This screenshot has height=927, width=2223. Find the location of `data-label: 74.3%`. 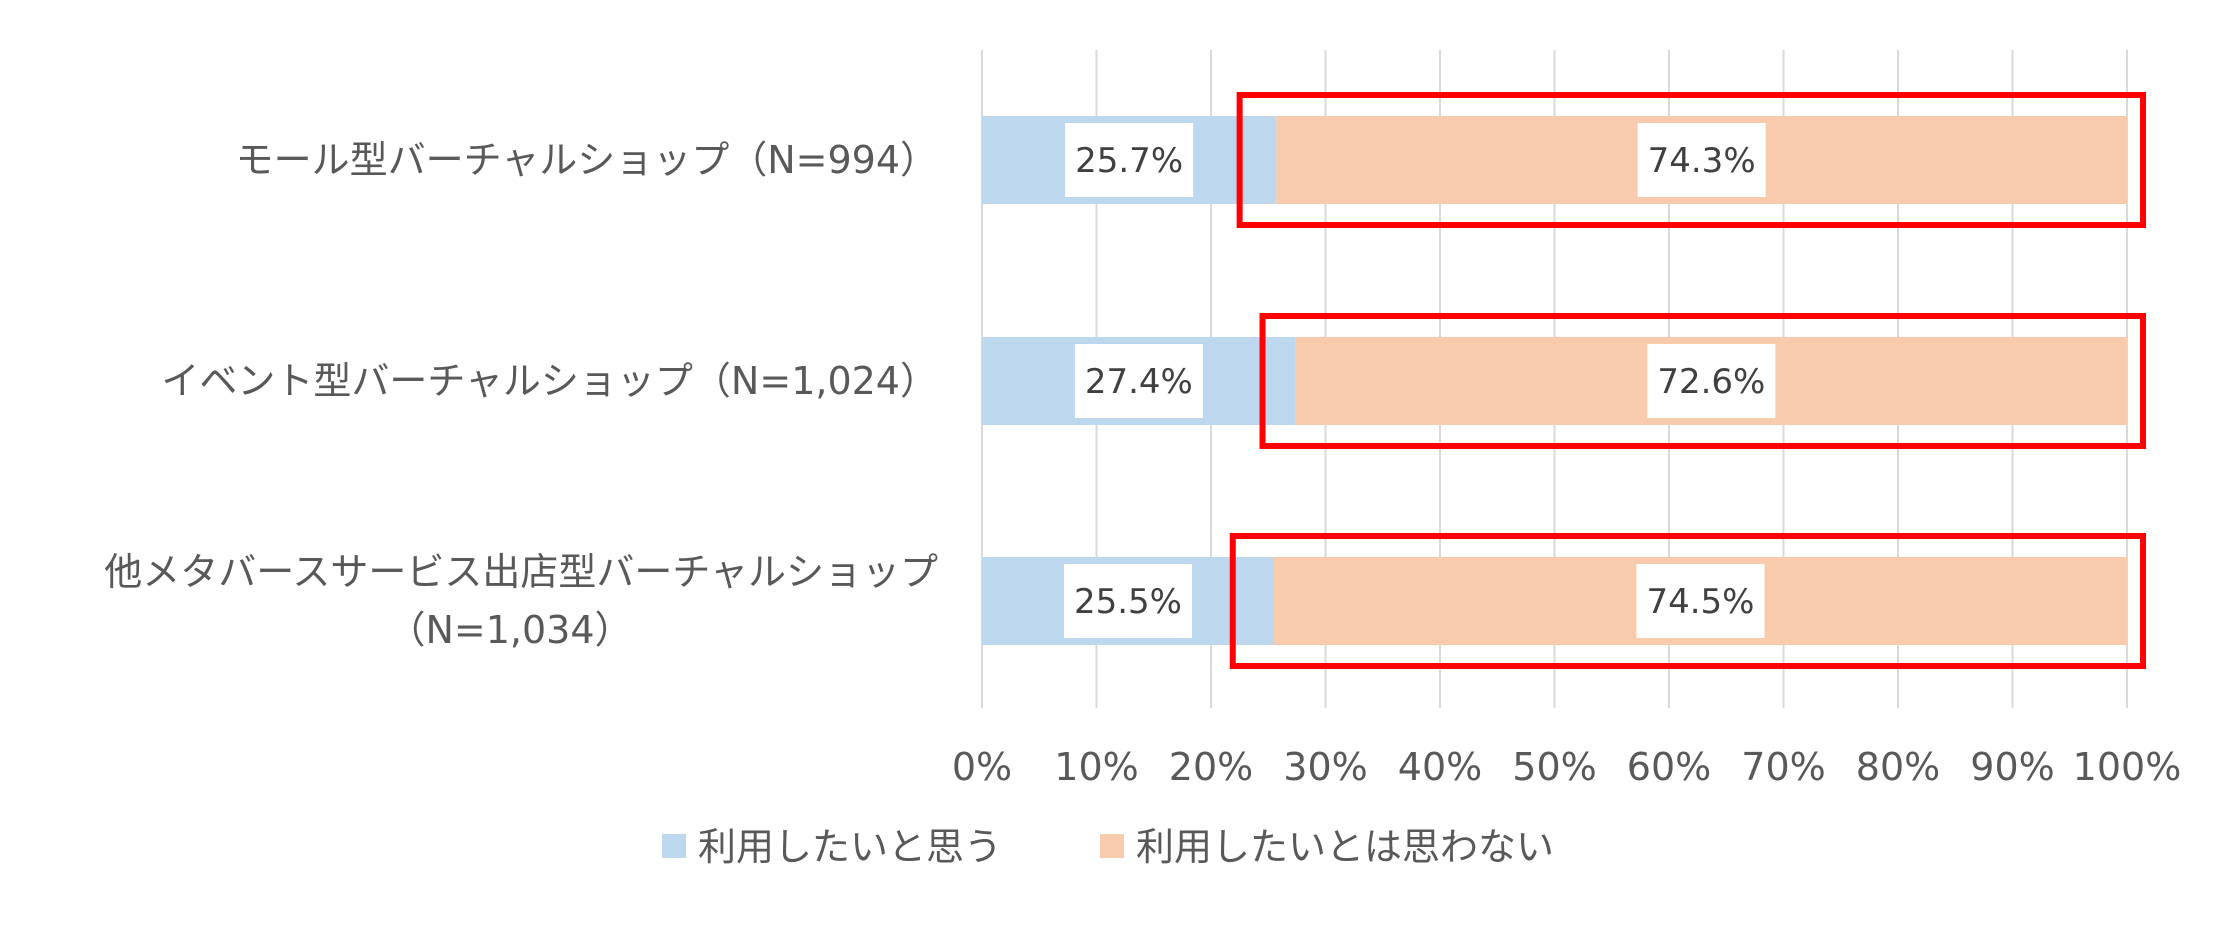

data-label: 74.3% is located at coordinates (1702, 161).